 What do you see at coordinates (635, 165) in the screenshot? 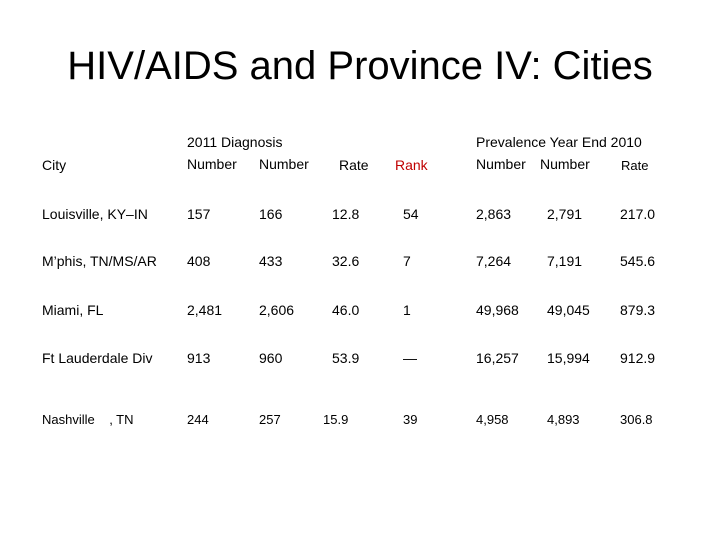
I see `header-prev-rate: Rate` at bounding box center [635, 165].